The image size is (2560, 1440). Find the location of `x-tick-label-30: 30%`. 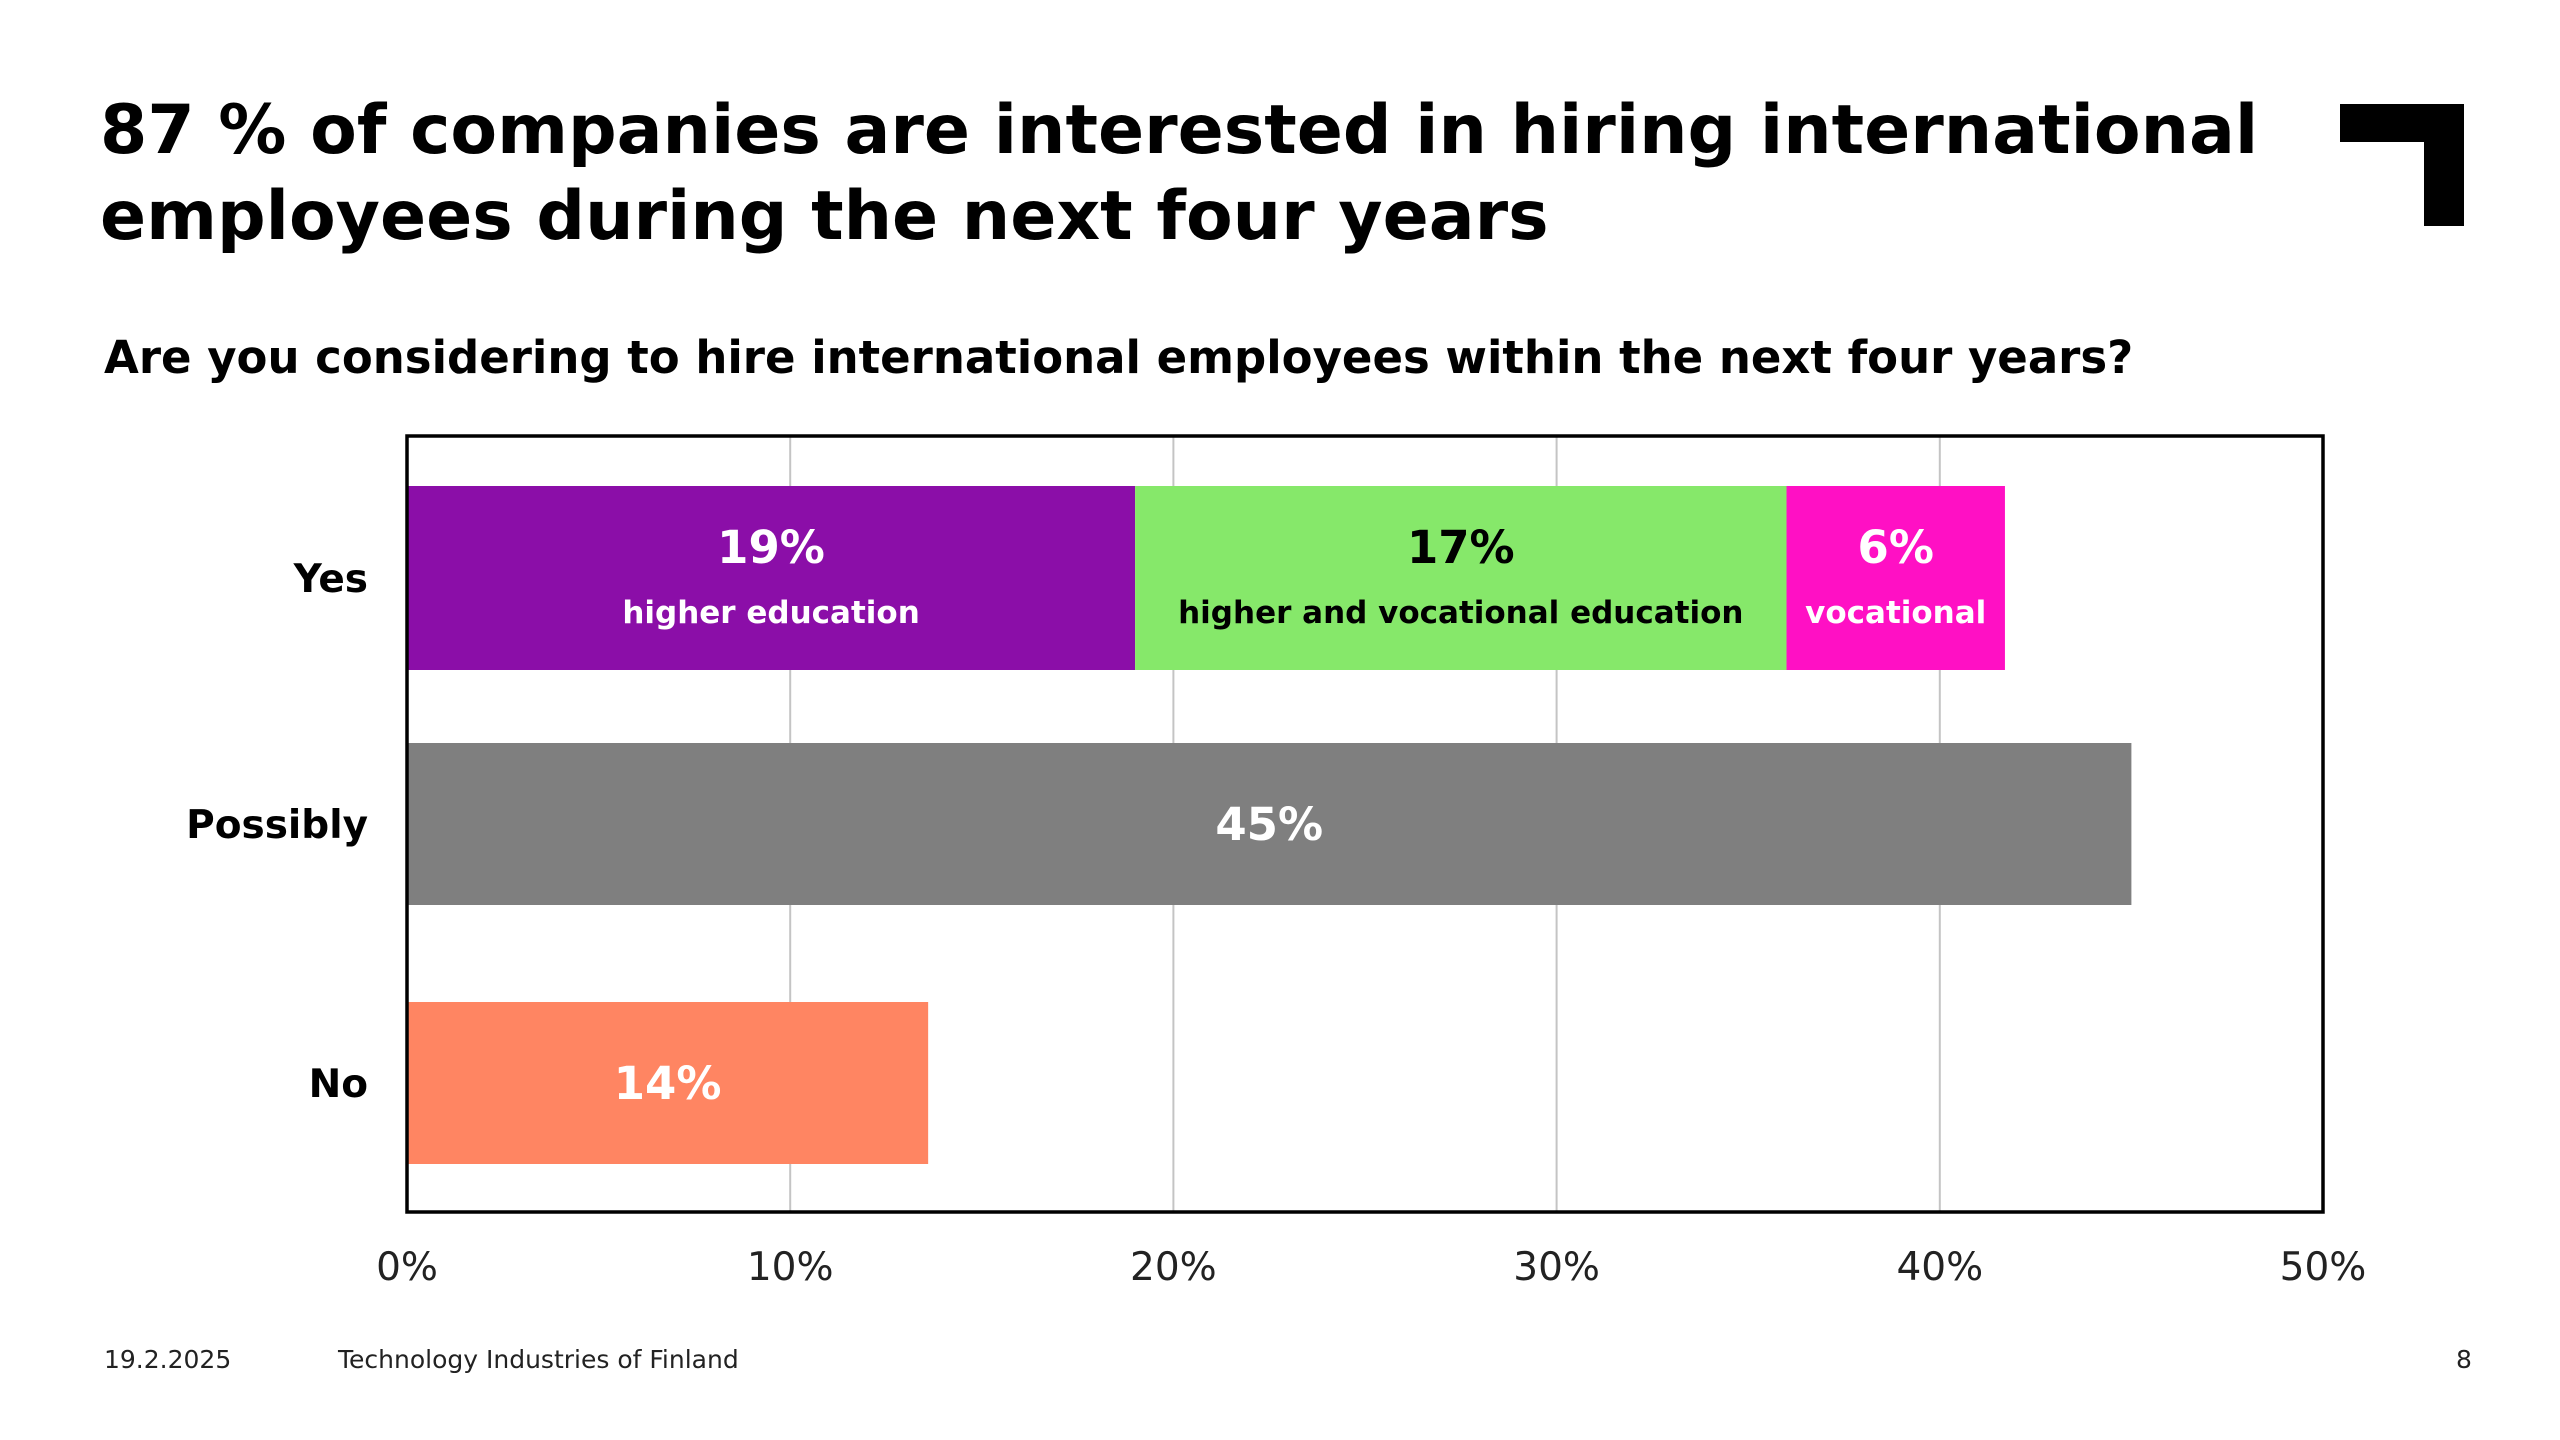

x-tick-label-30: 30% is located at coordinates (1556, 1267).